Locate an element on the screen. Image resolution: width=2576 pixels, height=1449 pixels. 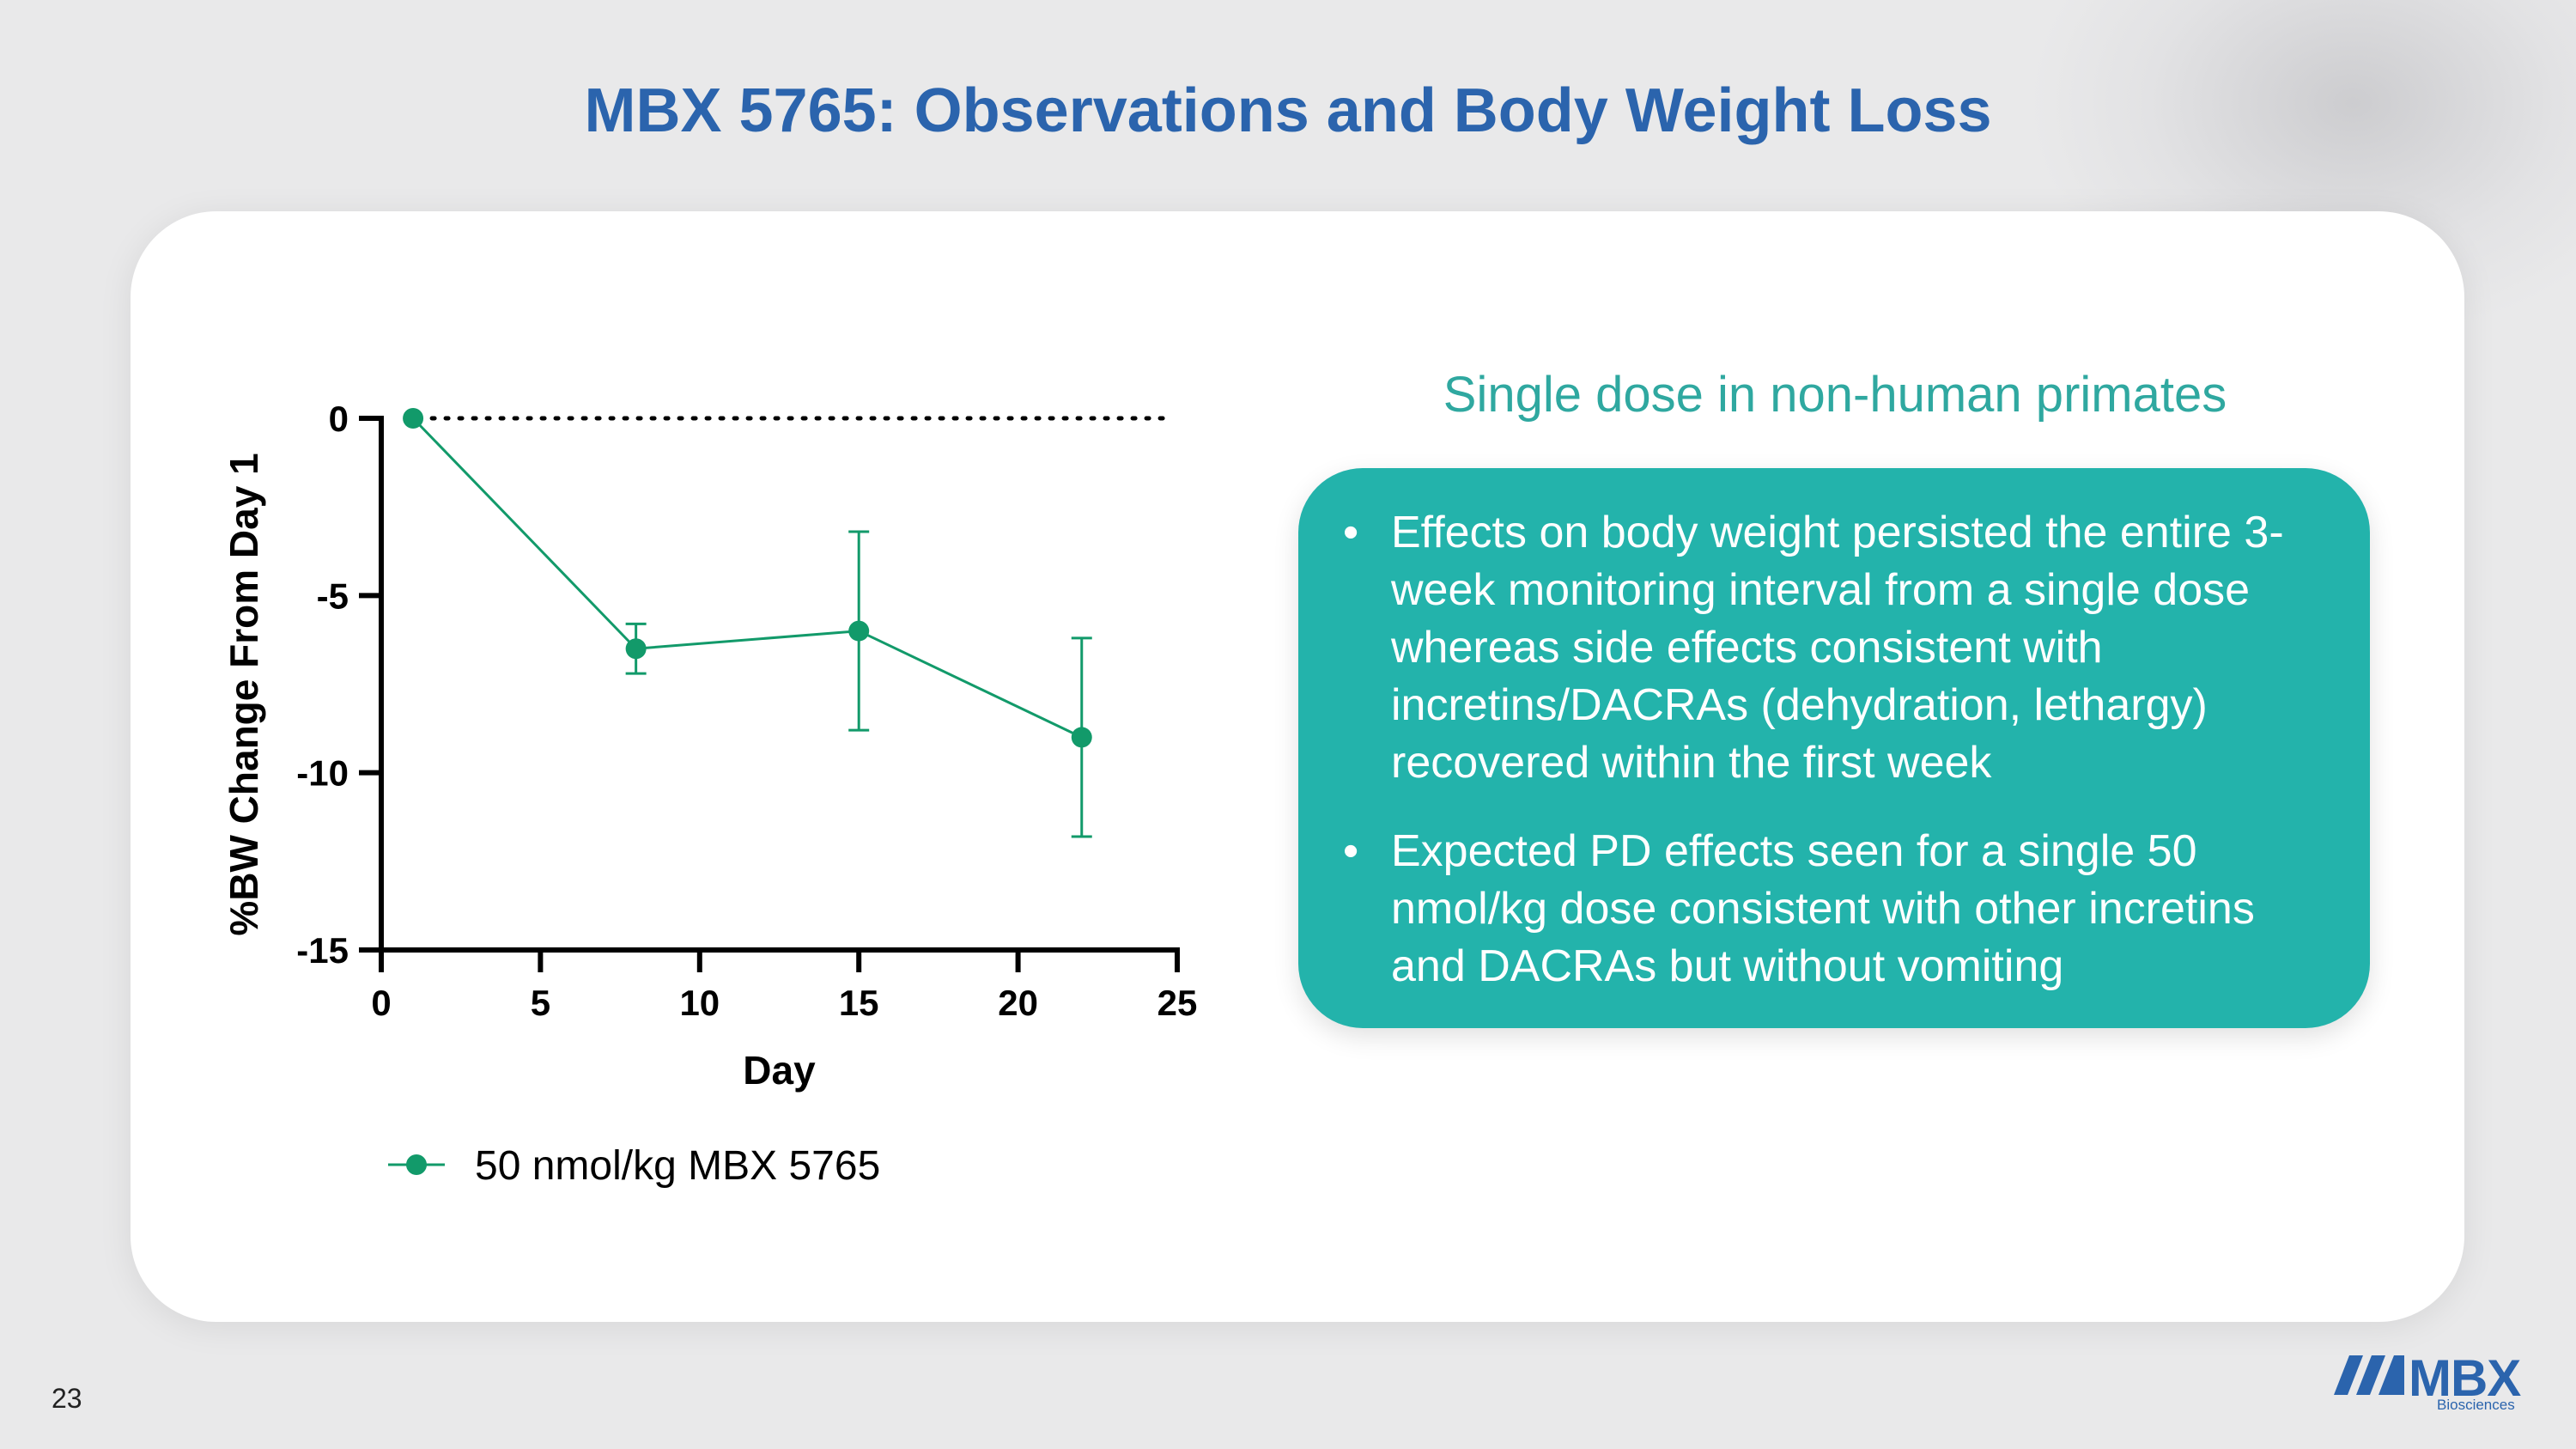
x-tick-label: 20 is located at coordinates (1018, 1003).